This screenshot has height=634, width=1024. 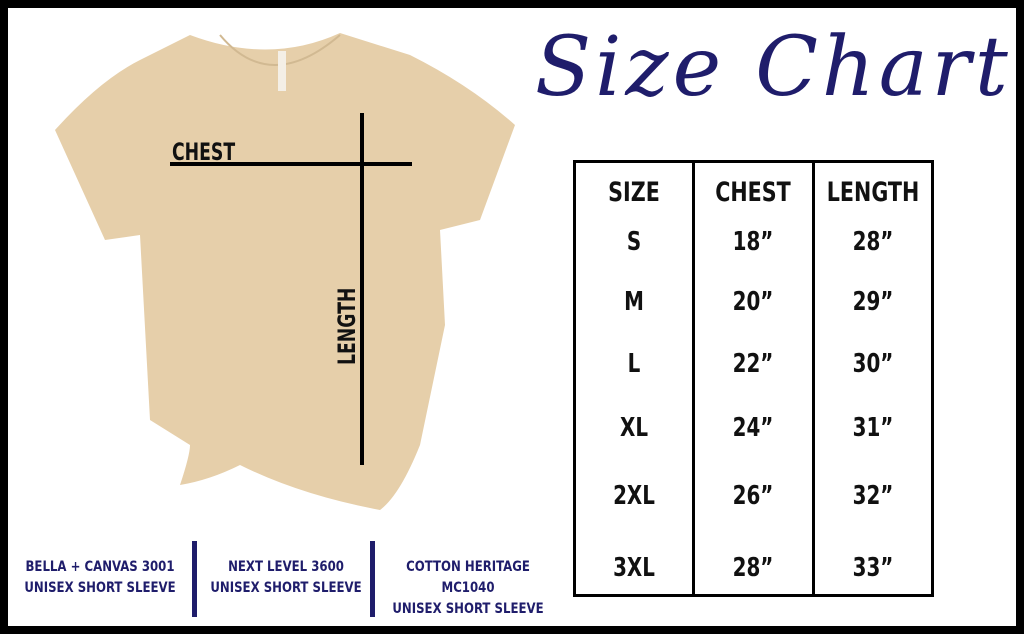 What do you see at coordinates (100, 578) in the screenshot?
I see `brand-bella-canvas: BELLA + CANVAS 3001 UNISEX SHORT SLEEVE` at bounding box center [100, 578].